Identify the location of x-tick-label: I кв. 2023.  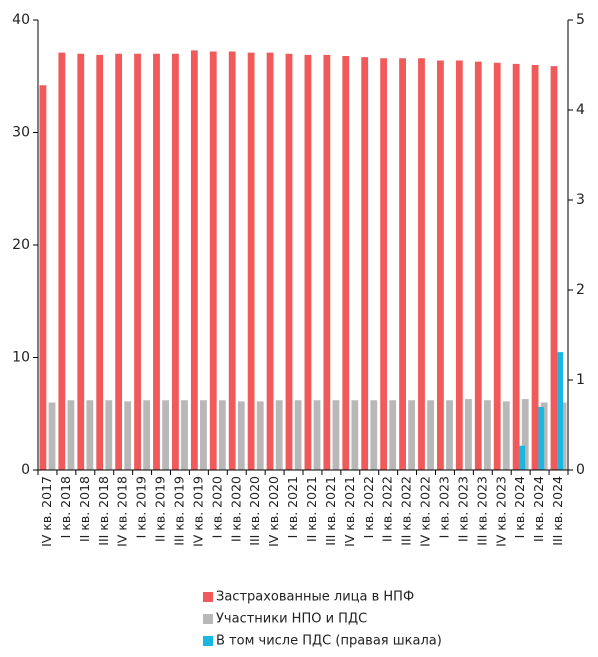
(443, 507).